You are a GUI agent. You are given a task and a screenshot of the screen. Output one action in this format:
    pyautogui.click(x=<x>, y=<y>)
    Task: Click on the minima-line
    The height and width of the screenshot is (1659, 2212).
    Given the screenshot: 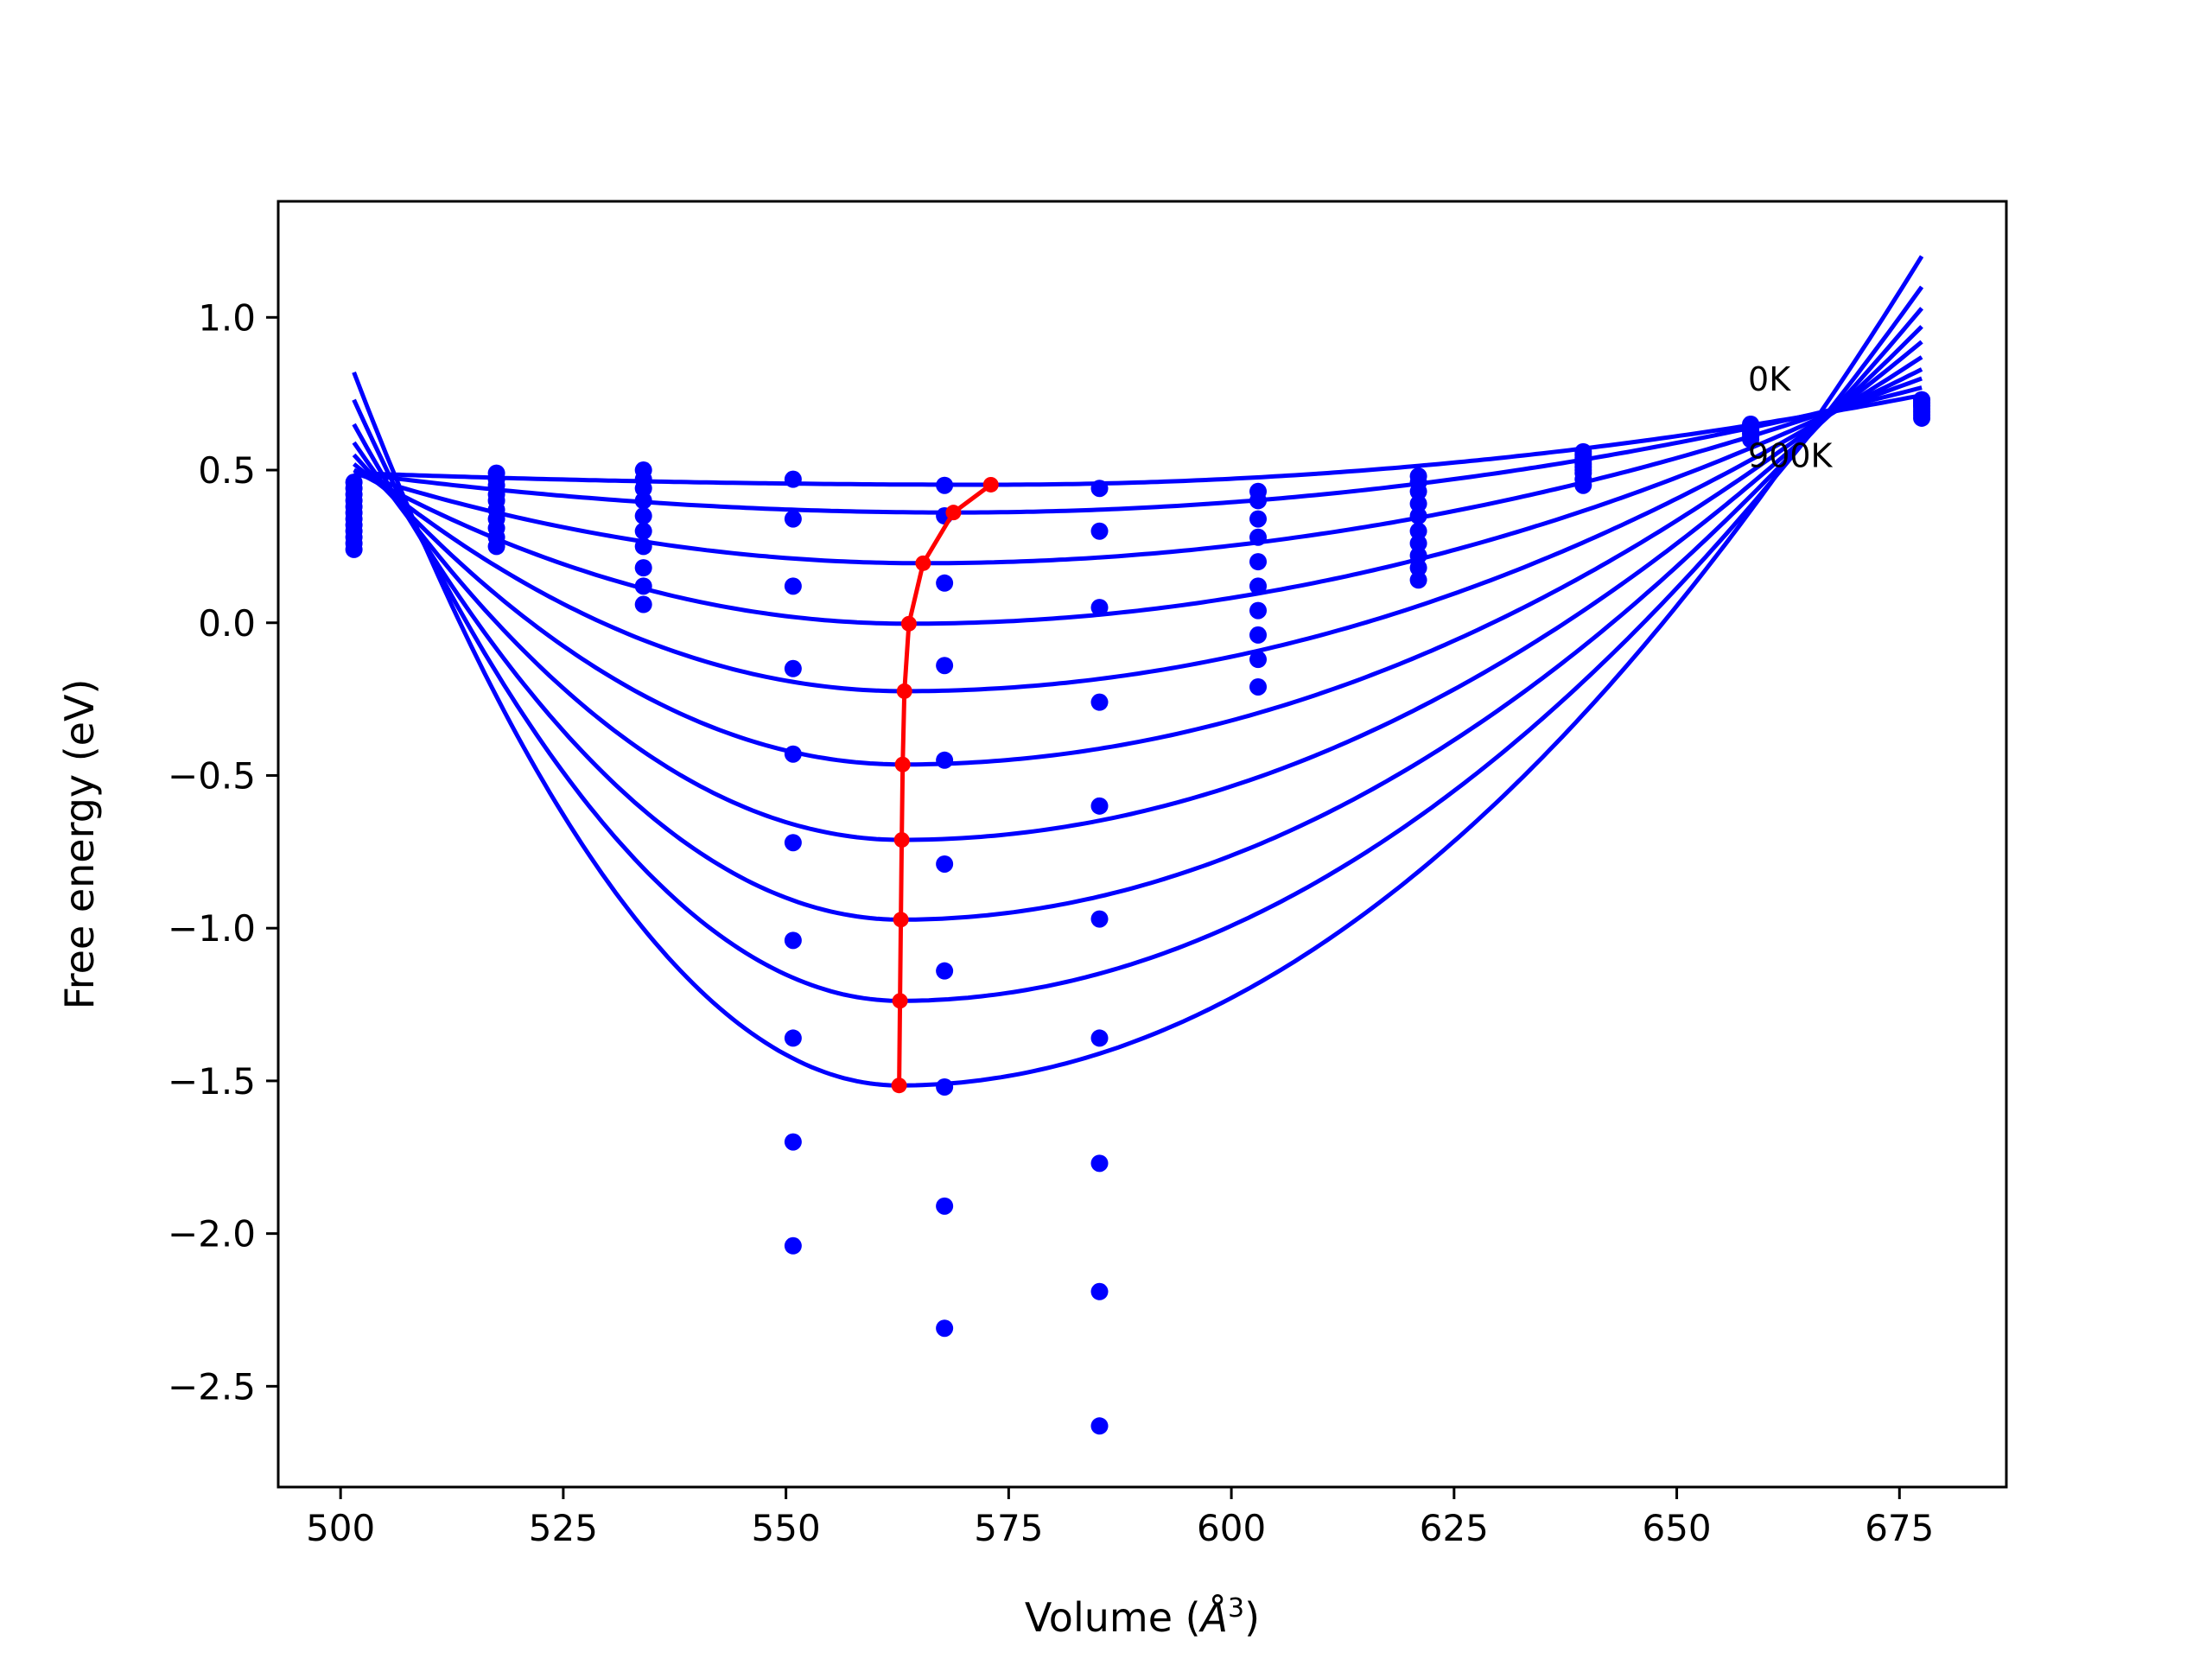 What is the action you would take?
    pyautogui.click(x=945, y=785)
    